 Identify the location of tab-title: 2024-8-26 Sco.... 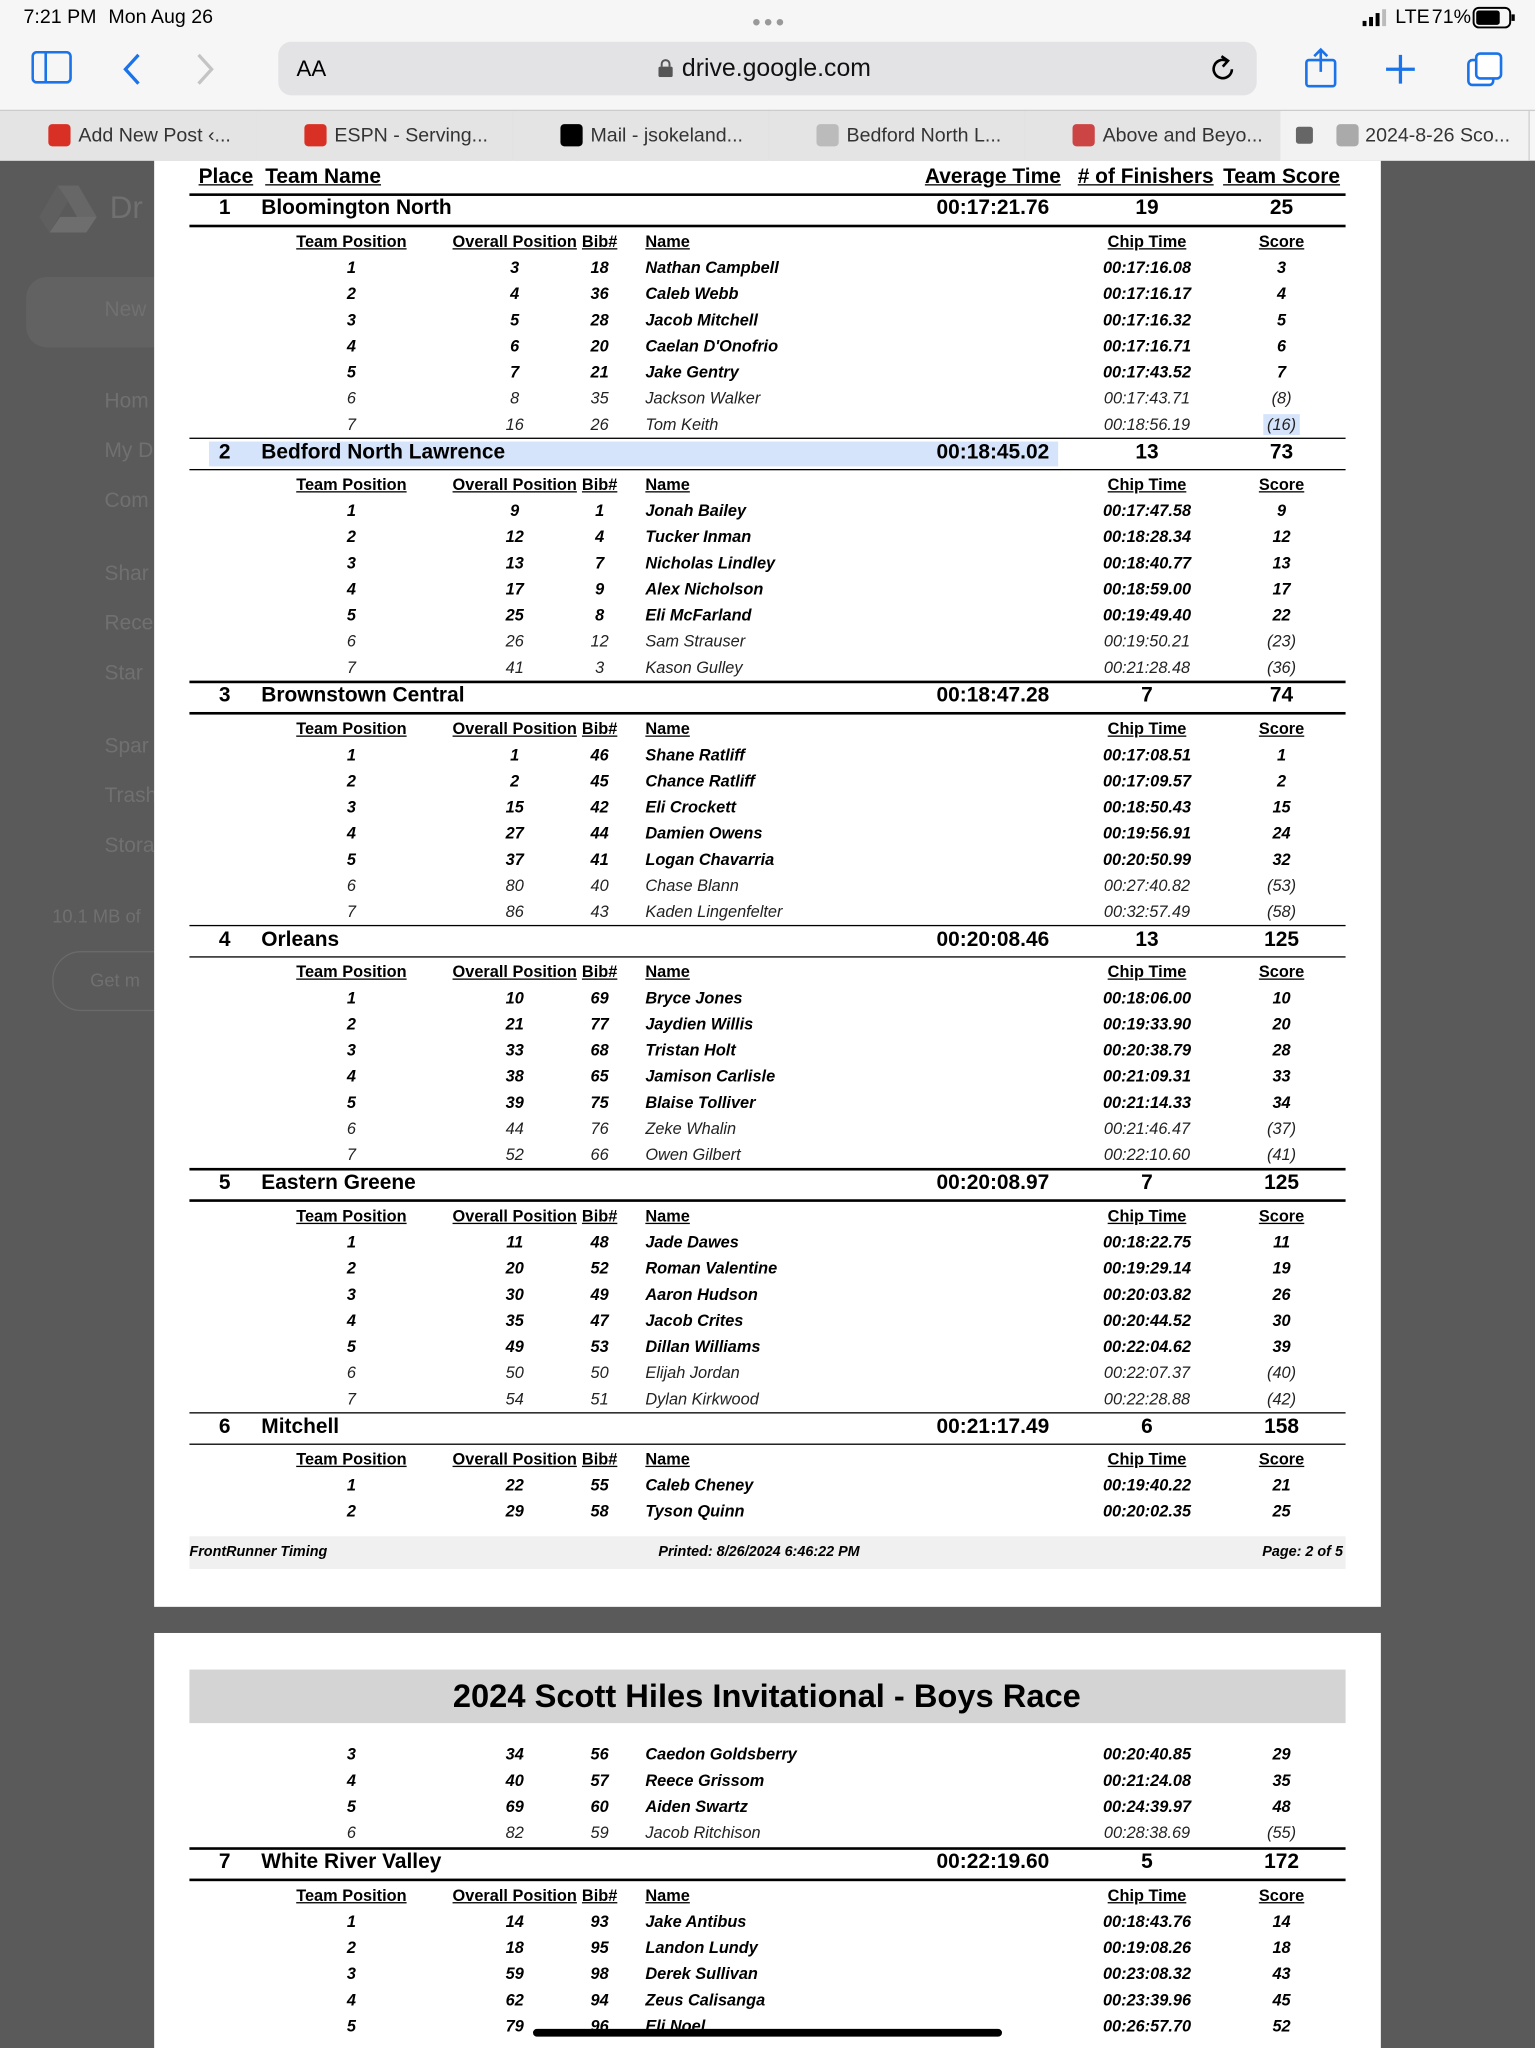
(1438, 135).